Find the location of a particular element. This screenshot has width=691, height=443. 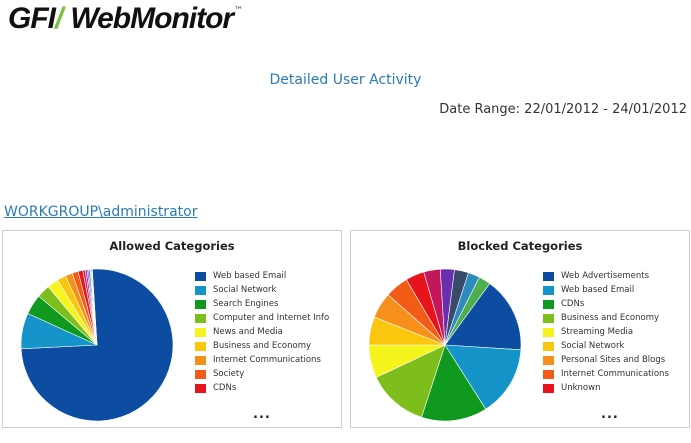

gfi-webmonitor-logo: GFI/ WebMonitor ™ is located at coordinates (125, 20).